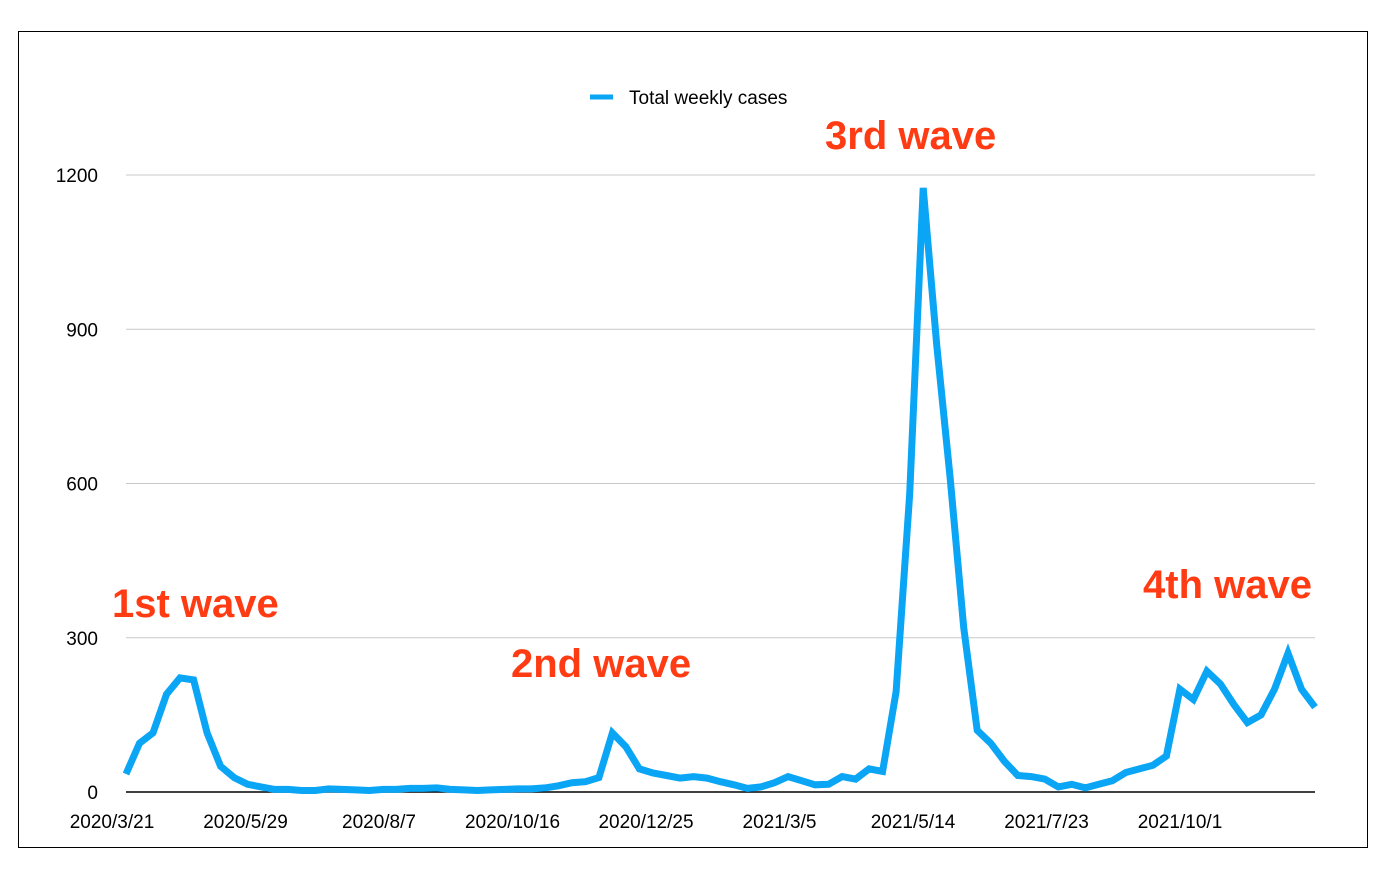 The image size is (1392, 874). What do you see at coordinates (82, 639) in the screenshot?
I see `y-tick-label-300: 300` at bounding box center [82, 639].